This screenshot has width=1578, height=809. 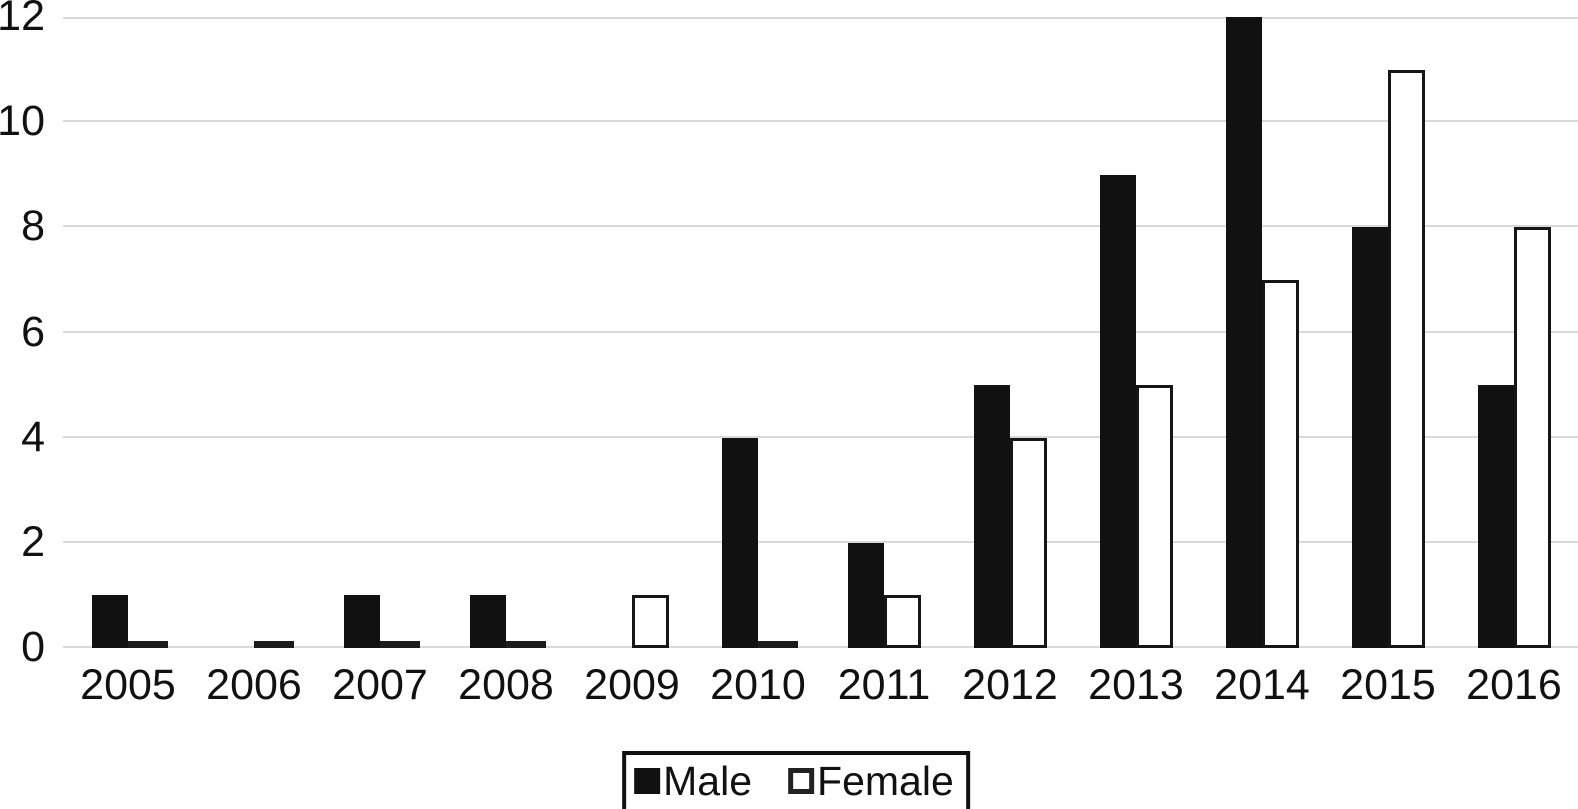 What do you see at coordinates (274, 644) in the screenshot?
I see `bar-female-2006` at bounding box center [274, 644].